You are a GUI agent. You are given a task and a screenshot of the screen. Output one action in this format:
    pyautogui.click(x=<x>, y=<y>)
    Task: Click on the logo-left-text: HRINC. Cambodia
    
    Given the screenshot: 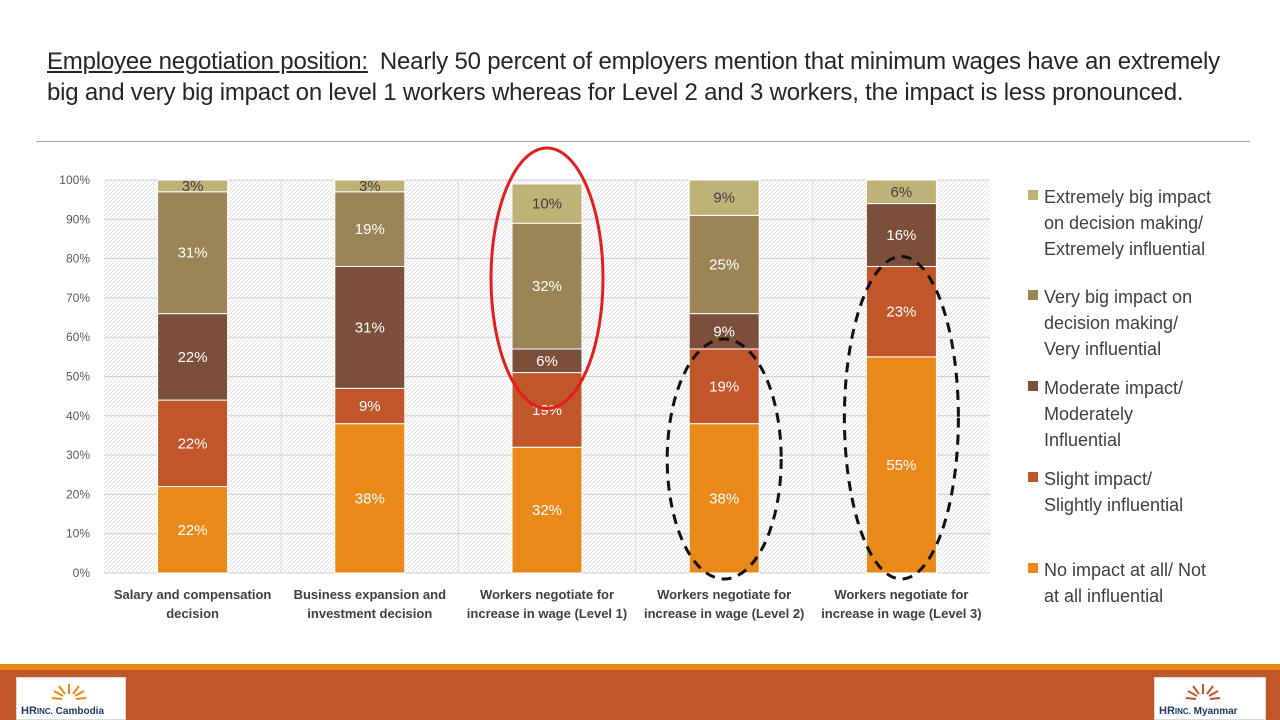 What is the action you would take?
    pyautogui.click(x=63, y=711)
    